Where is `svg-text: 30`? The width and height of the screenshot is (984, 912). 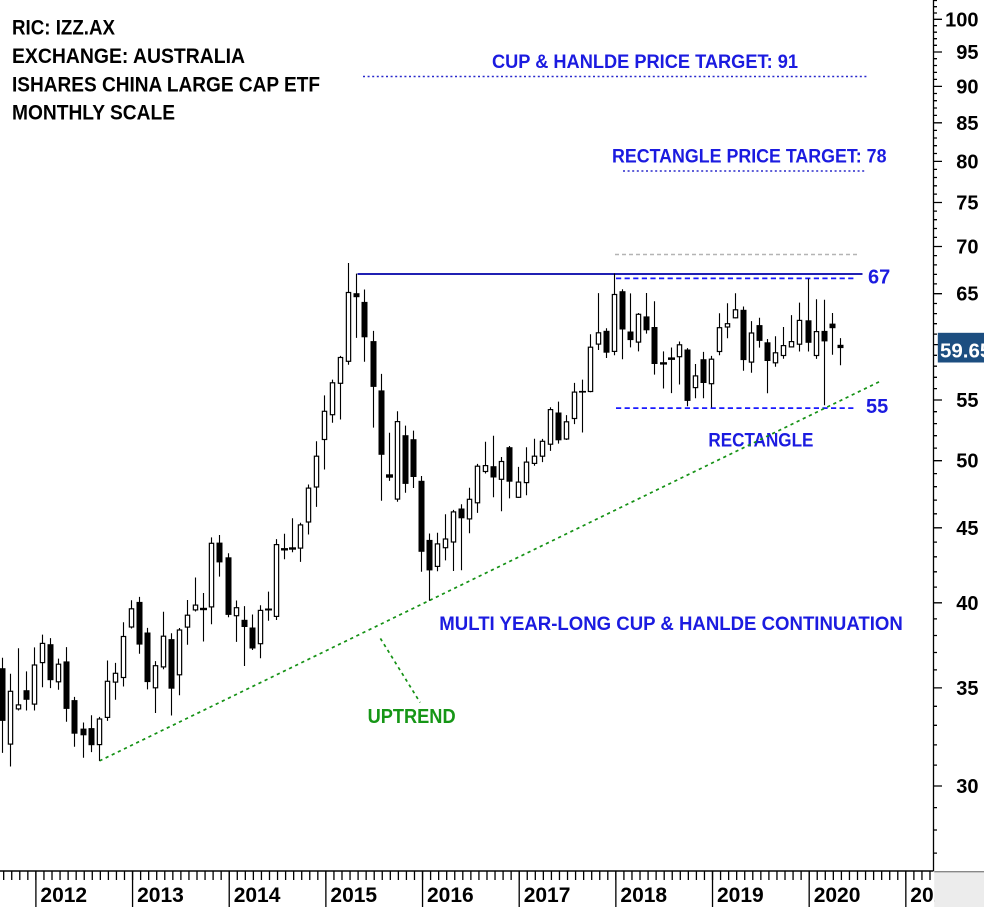
svg-text: 30 is located at coordinates (967, 787).